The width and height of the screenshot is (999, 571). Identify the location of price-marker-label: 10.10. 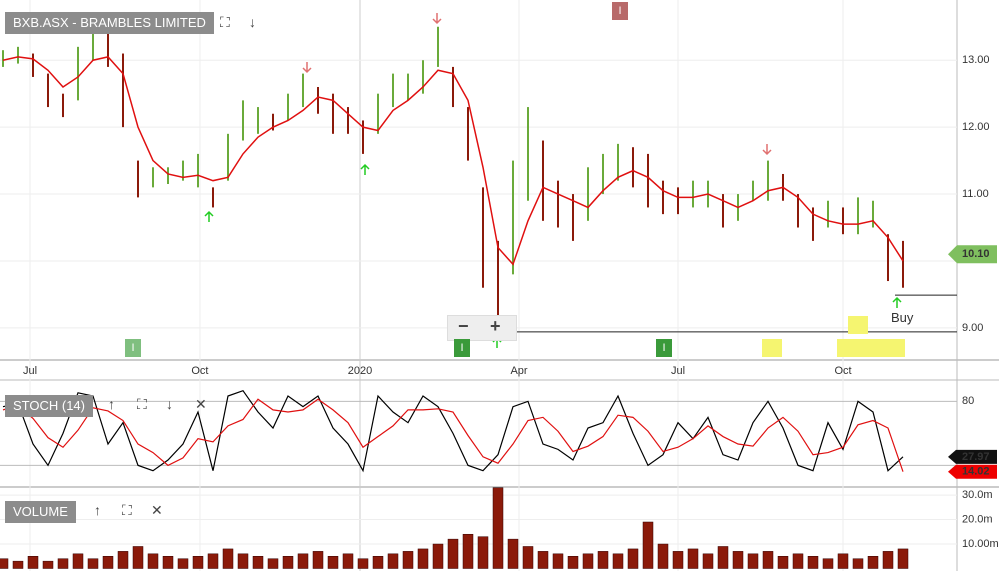
(976, 254).